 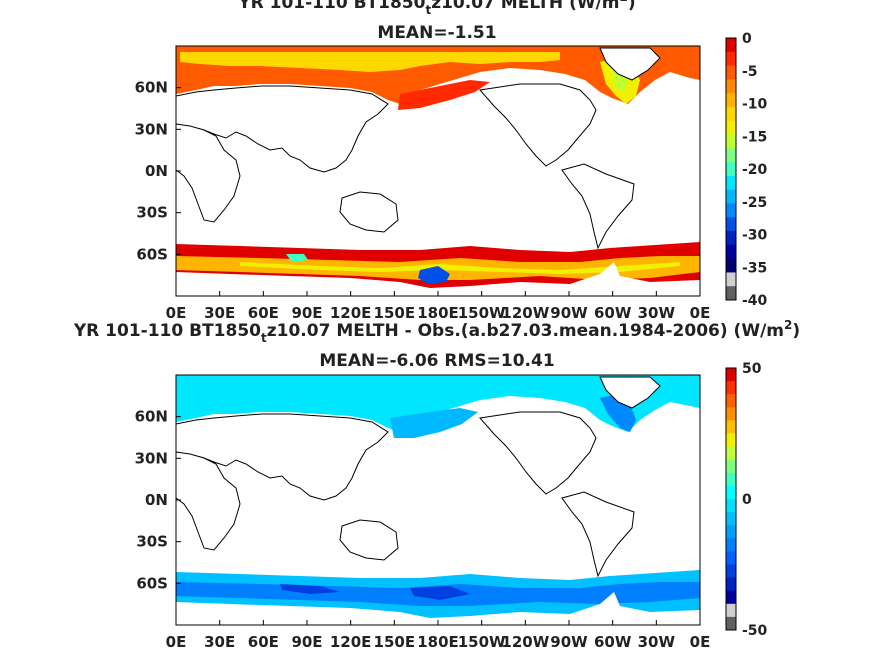 What do you see at coordinates (755, 170) in the screenshot?
I see `colorbar-tick-label: -20` at bounding box center [755, 170].